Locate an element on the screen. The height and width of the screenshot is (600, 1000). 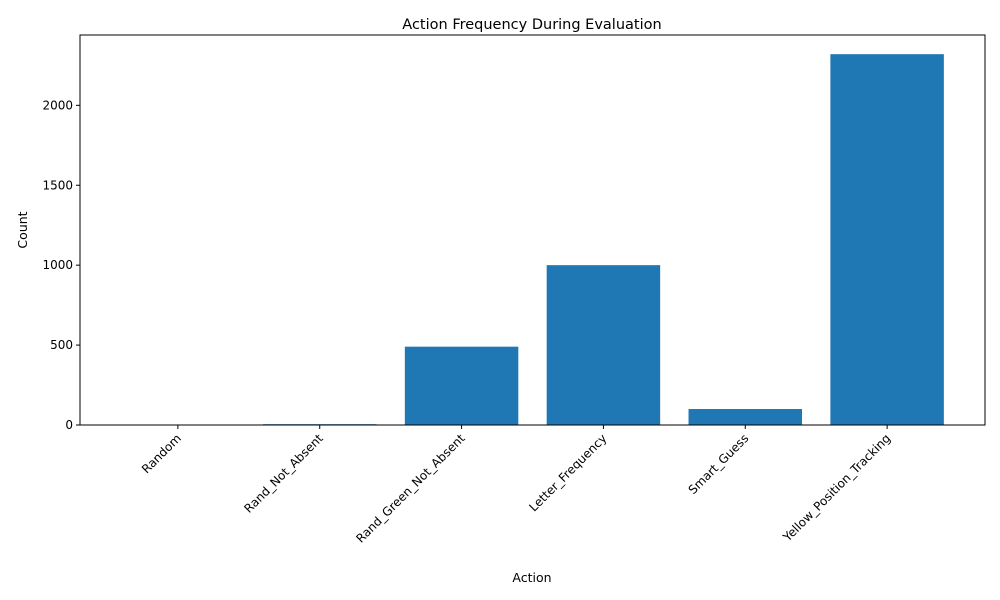
y-axis-label: Count is located at coordinates (22, 229).